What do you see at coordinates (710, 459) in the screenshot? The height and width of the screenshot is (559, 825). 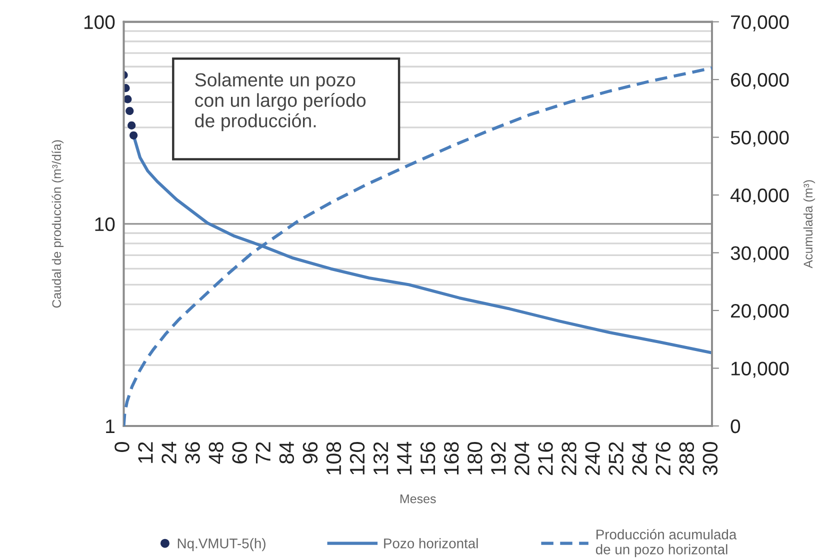 I see `x-tick-label: 300` at bounding box center [710, 459].